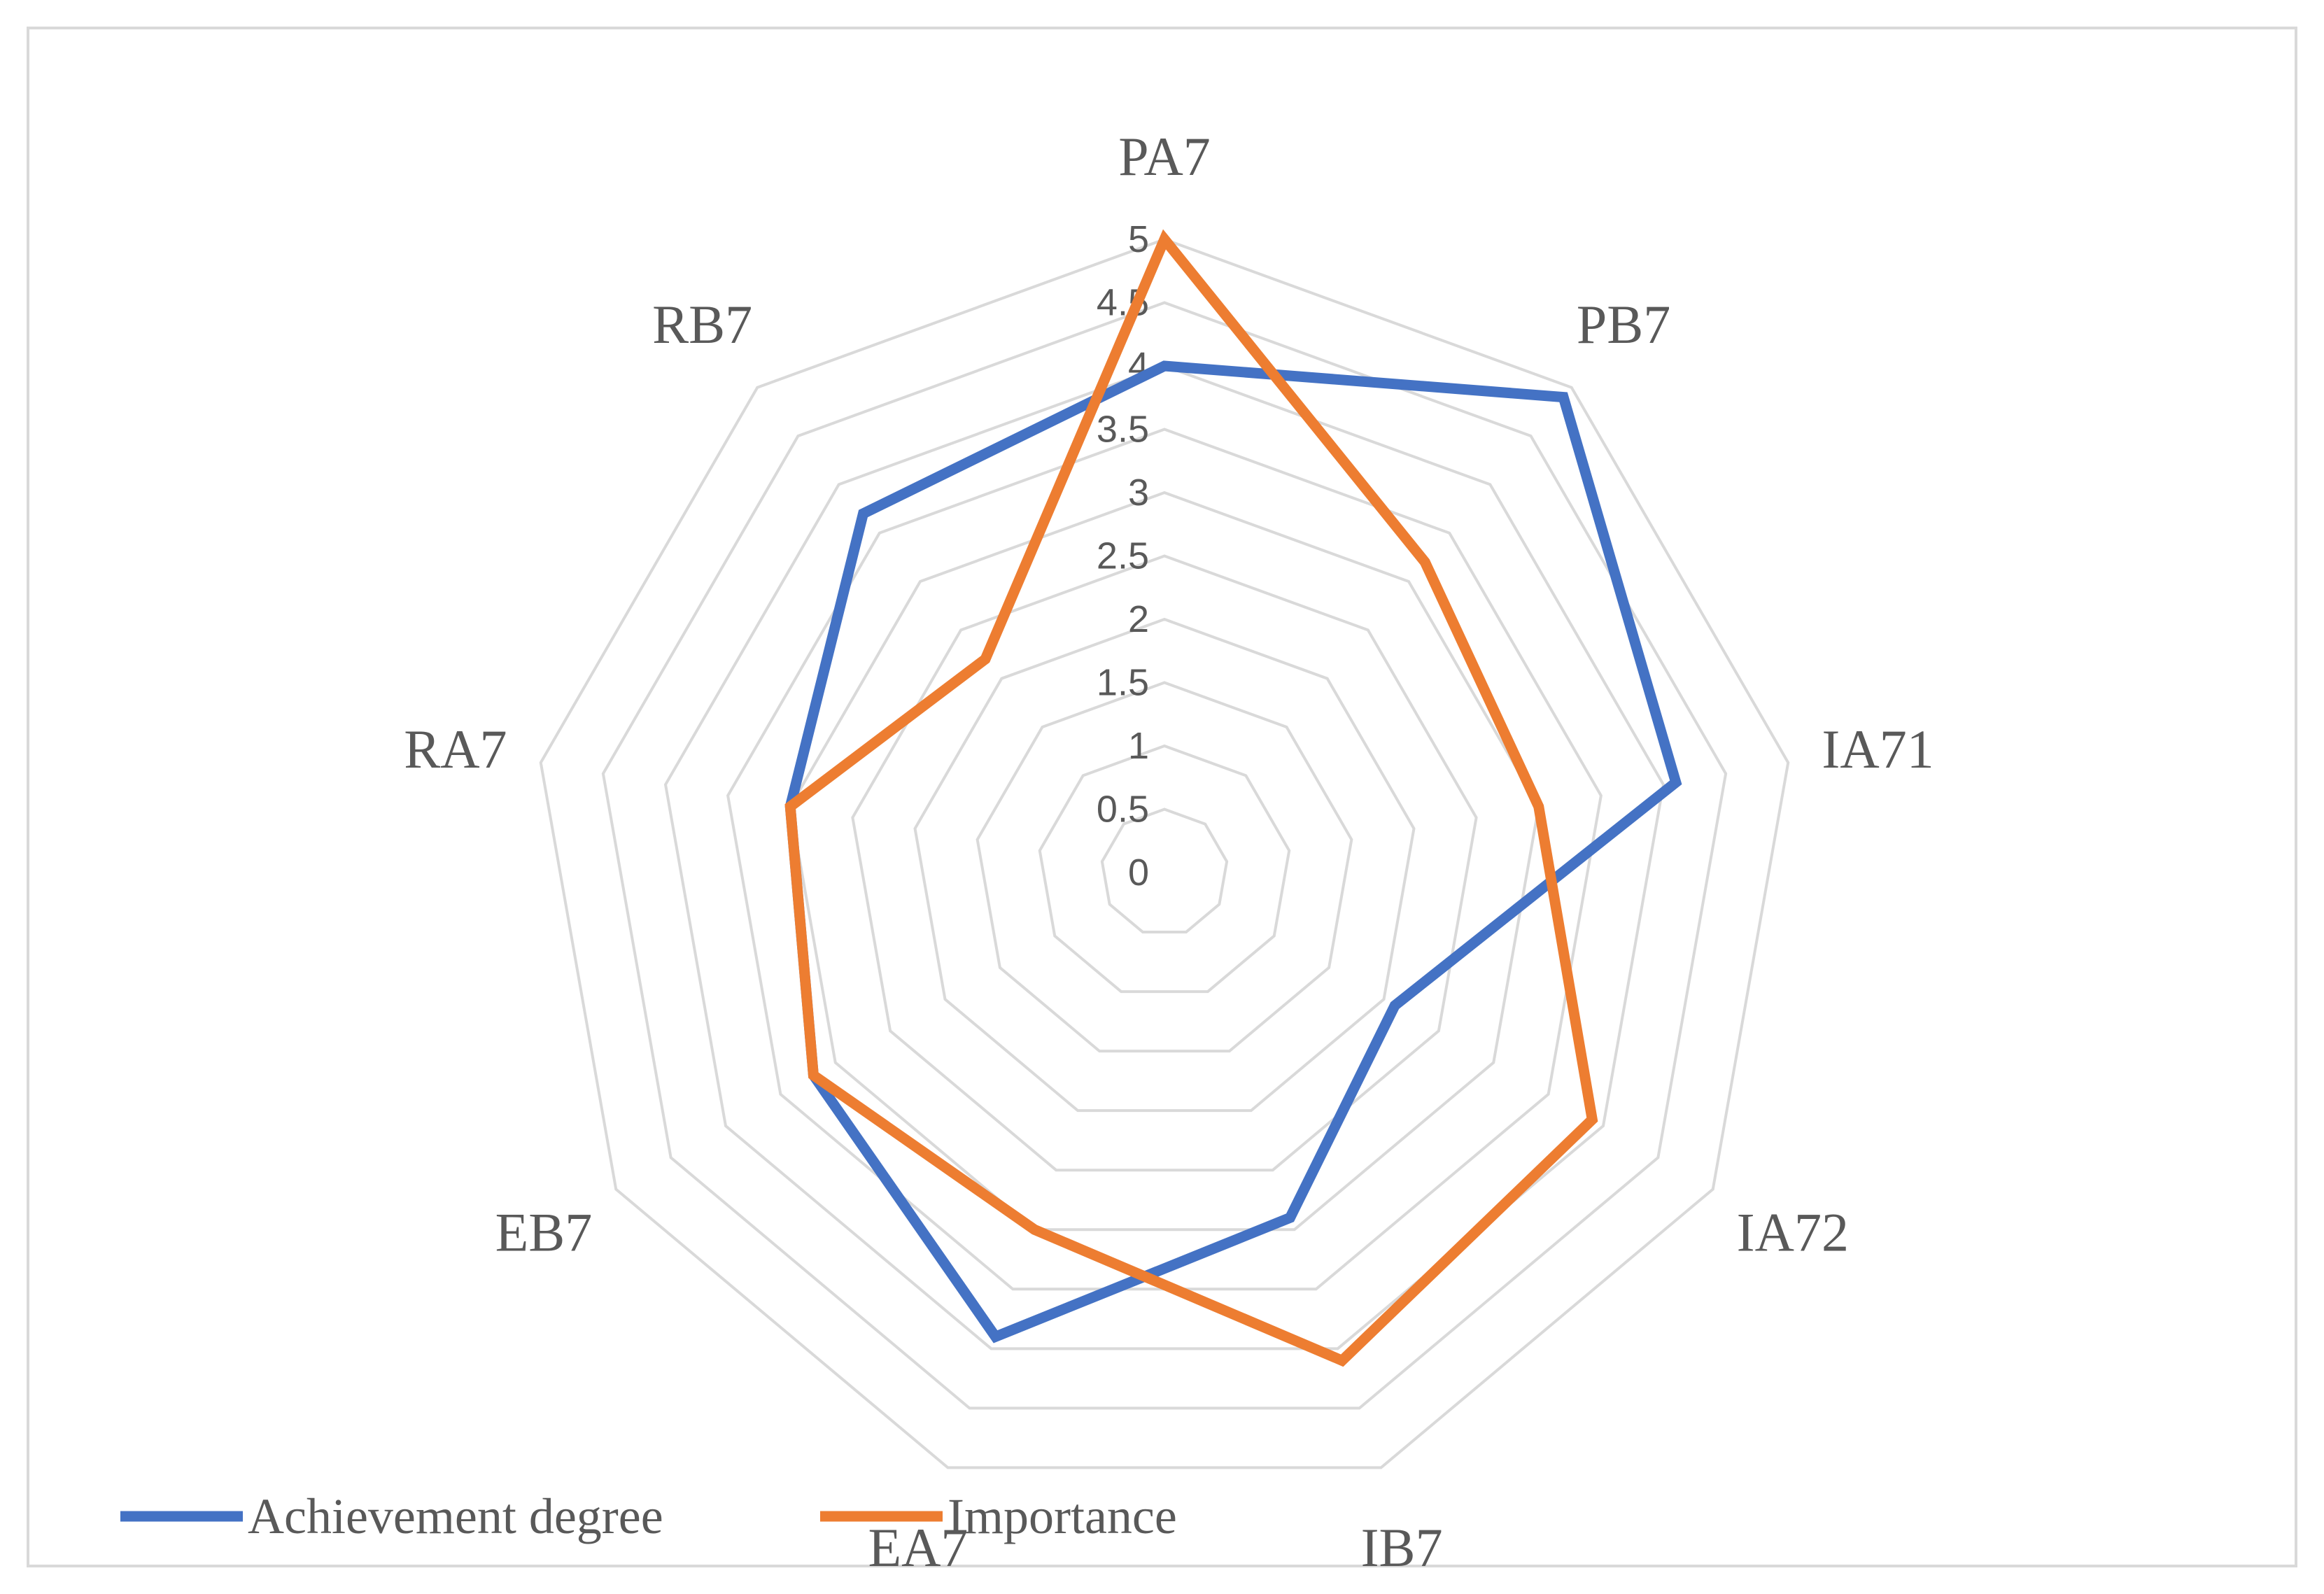  I want to click on tick-label: 3, so click(1138, 493).